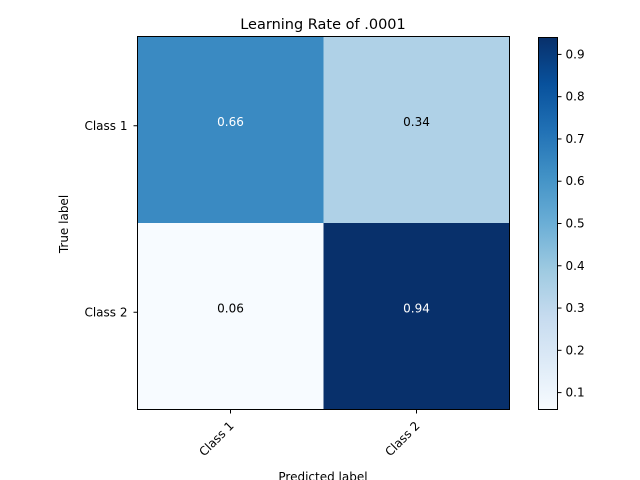 The width and height of the screenshot is (640, 480). Describe the element at coordinates (575, 181) in the screenshot. I see `colorbar-tick-label: 0.6` at that location.